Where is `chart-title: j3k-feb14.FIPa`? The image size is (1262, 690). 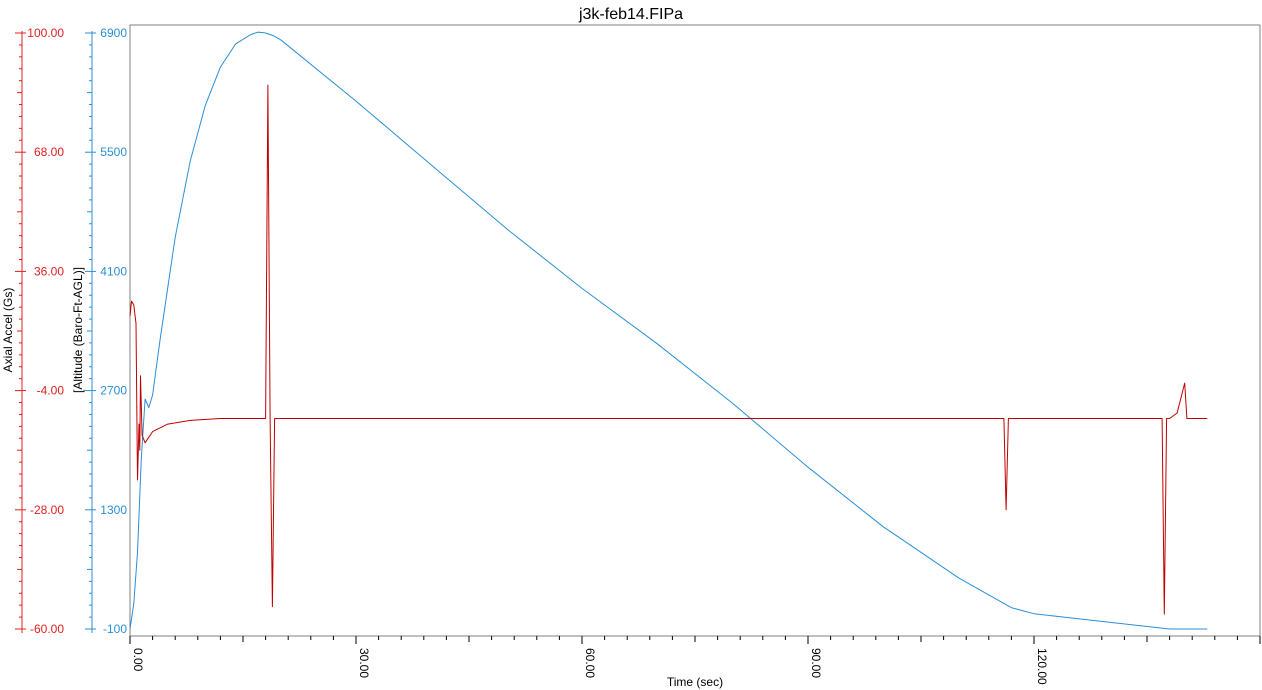
chart-title: j3k-feb14.FIPa is located at coordinates (630, 14).